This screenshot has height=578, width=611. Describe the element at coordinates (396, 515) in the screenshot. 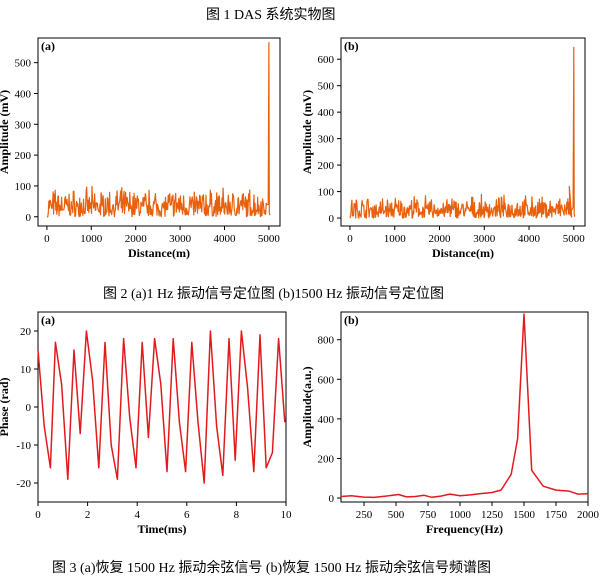

I see `x-tick-label: 500` at that location.